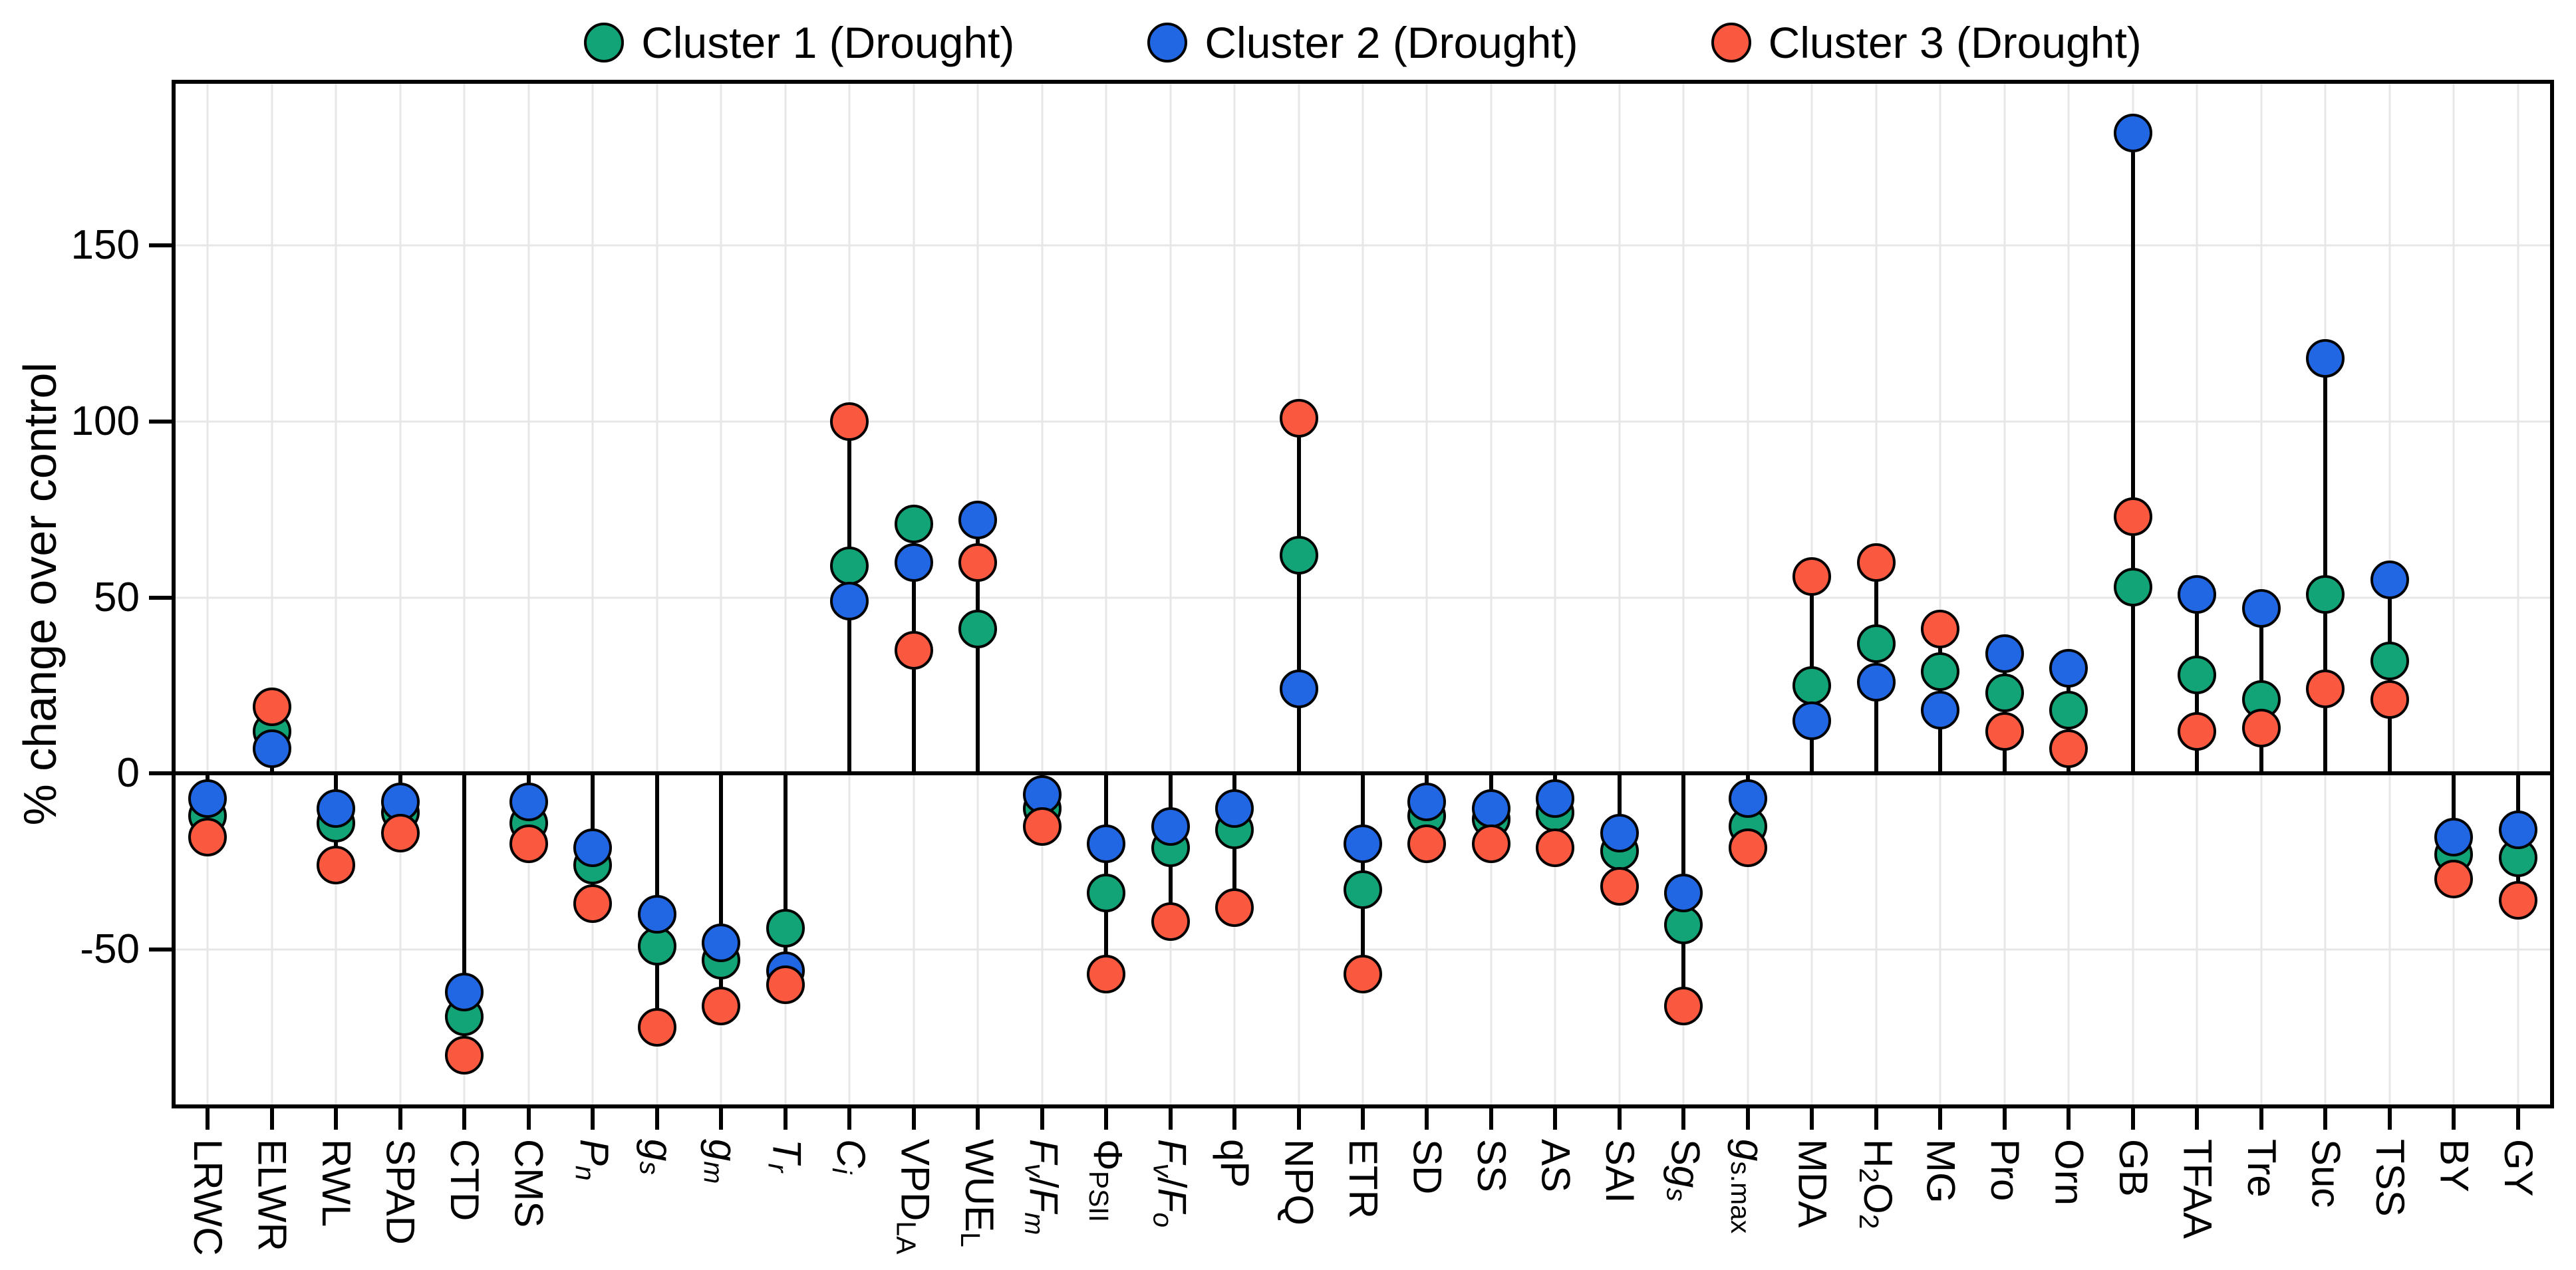 Image resolution: width=2576 pixels, height=1270 pixels. Describe the element at coordinates (1555, 1166) in the screenshot. I see `x-category-label: AS` at that location.